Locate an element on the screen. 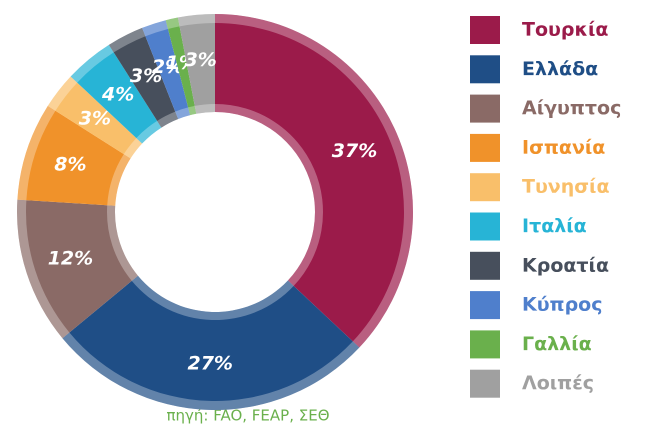  legend-label: Αίγυπτος is located at coordinates (571, 108).